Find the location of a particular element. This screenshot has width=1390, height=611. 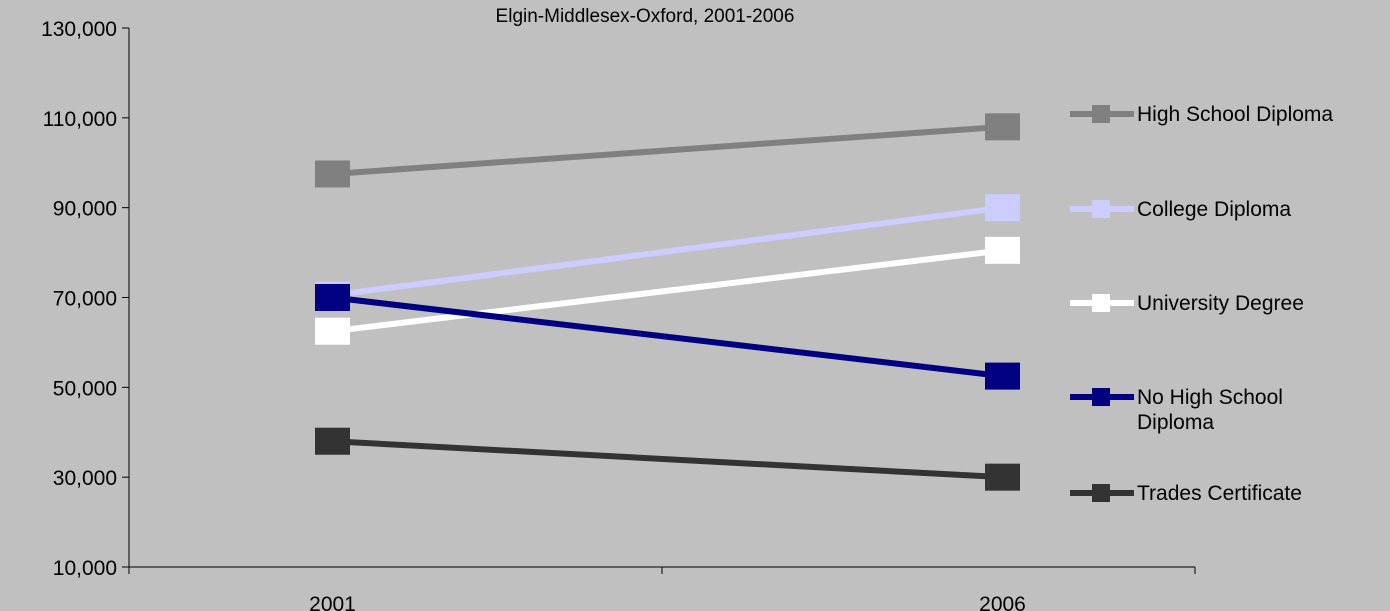

series-line-college-diploma is located at coordinates (667, 251).